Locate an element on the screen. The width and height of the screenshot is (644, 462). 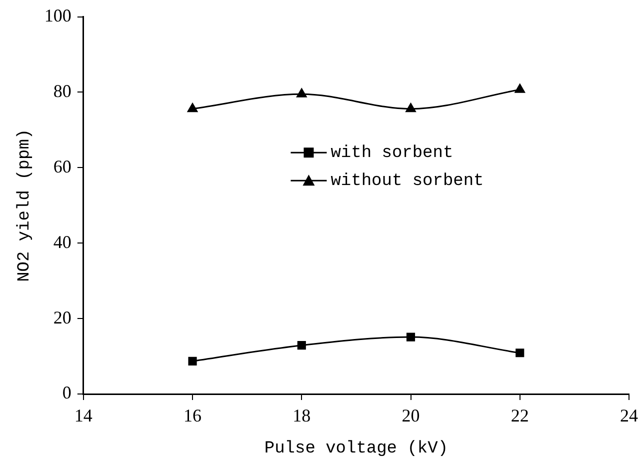
x-tick-label: 14 is located at coordinates (83, 416).